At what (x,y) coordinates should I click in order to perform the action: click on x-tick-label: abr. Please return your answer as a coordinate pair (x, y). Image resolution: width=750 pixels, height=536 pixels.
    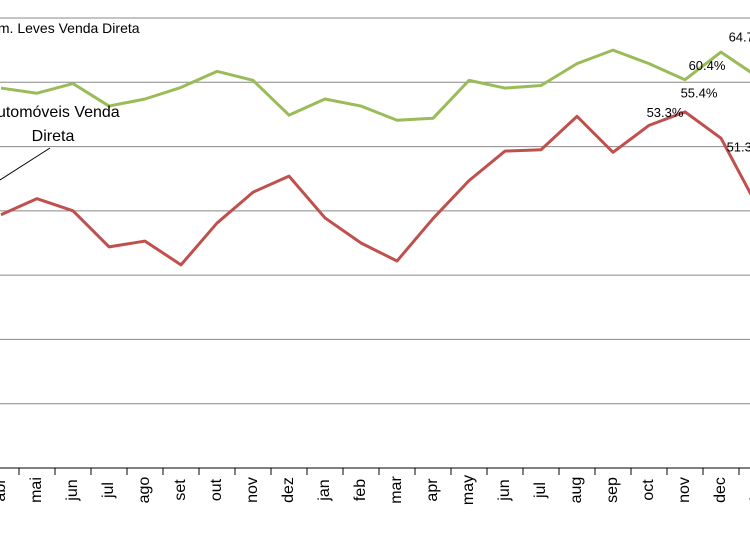
    Looking at the image, I should click on (4, 490).